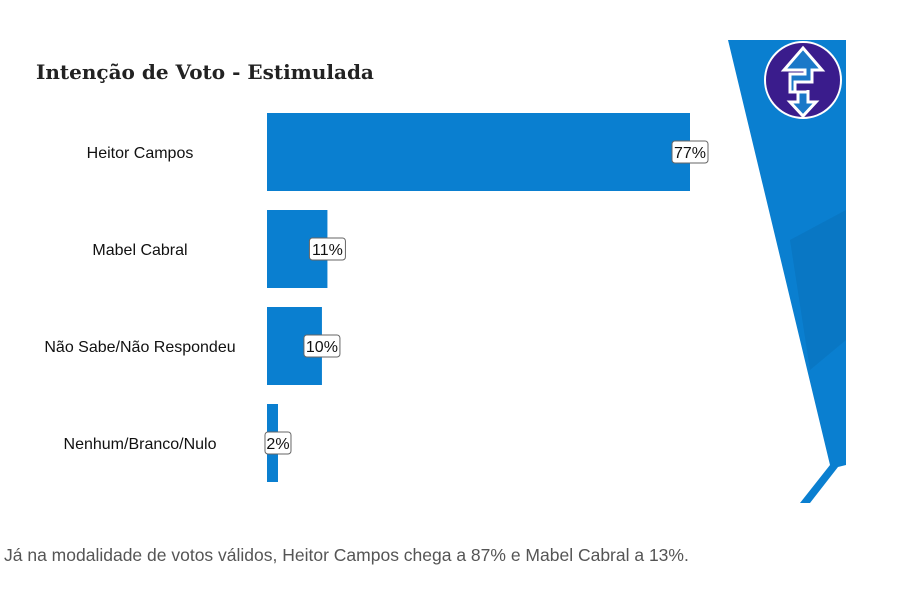 The height and width of the screenshot is (592, 902). What do you see at coordinates (139, 347) in the screenshot?
I see `category-label: Não Sabe/Não Respondeu` at bounding box center [139, 347].